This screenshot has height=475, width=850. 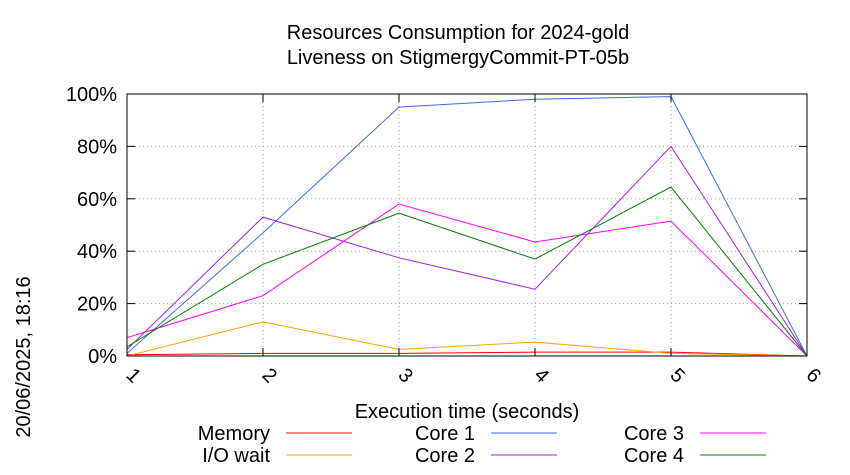 I want to click on legend-label-core-3: Core 3, so click(x=654, y=434).